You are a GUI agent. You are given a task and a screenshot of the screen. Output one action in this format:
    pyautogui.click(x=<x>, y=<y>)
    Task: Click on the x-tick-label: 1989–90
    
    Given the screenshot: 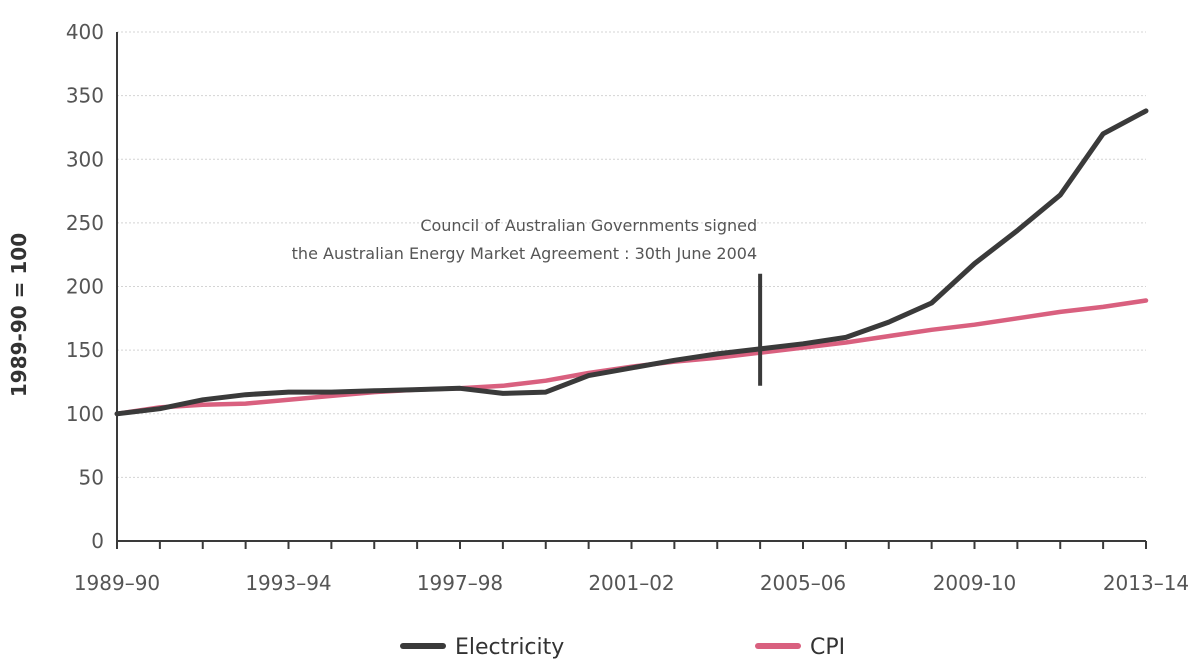 What is the action you would take?
    pyautogui.click(x=117, y=583)
    